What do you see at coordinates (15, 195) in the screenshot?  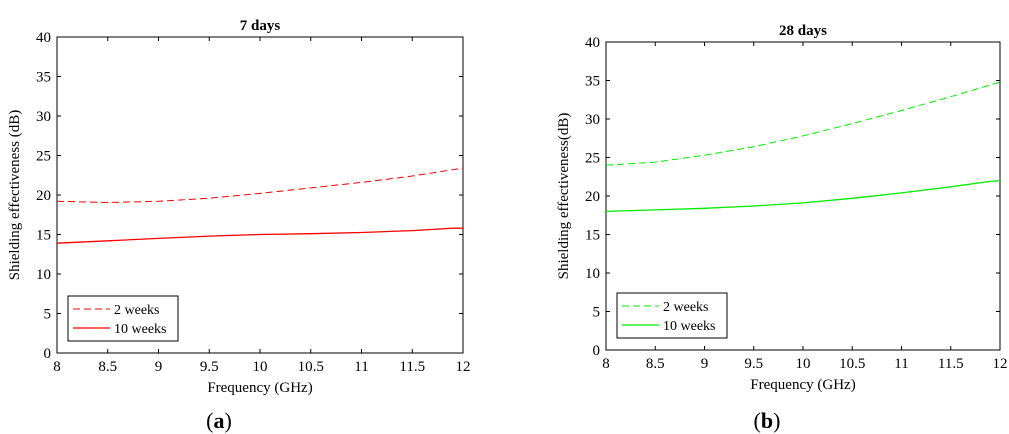 I see `y-axis-label: Shielding effectiveness (dB)` at bounding box center [15, 195].